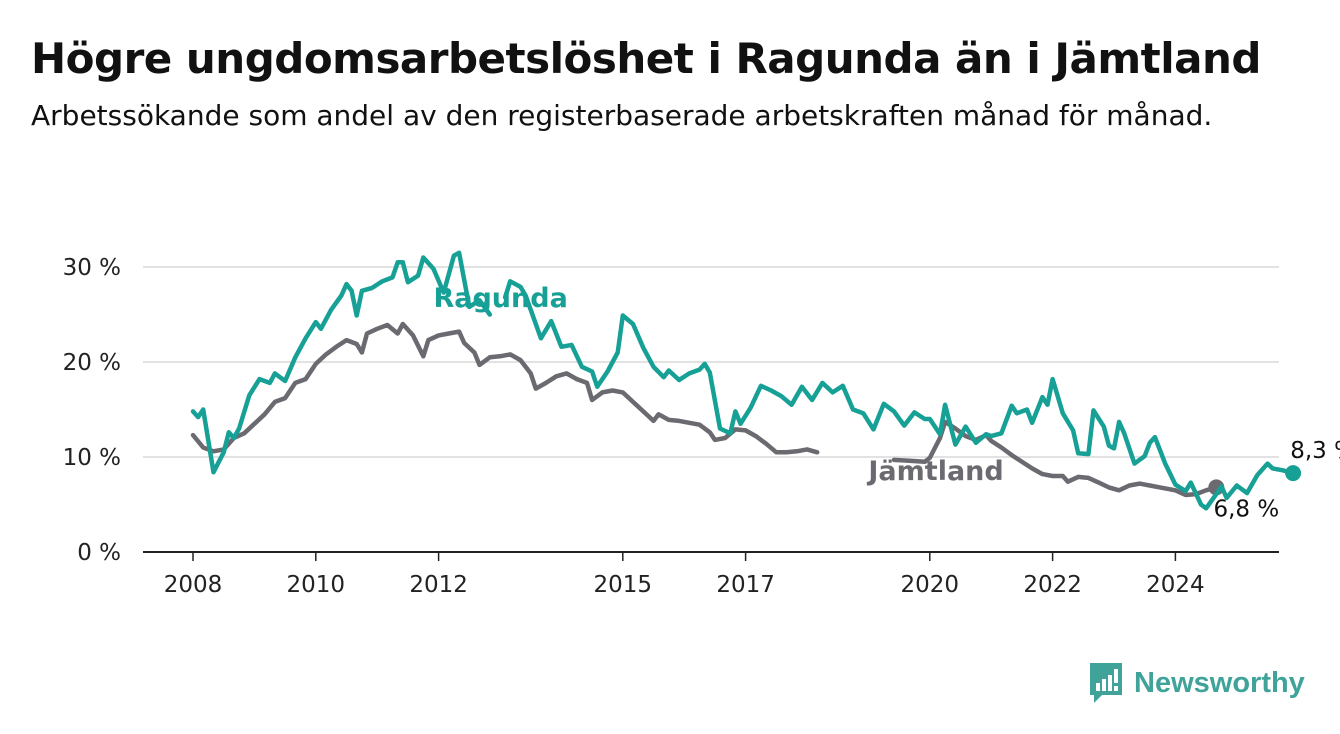 The image size is (1340, 734). Describe the element at coordinates (1175, 585) in the screenshot. I see `x-tick-label: 2024` at that location.